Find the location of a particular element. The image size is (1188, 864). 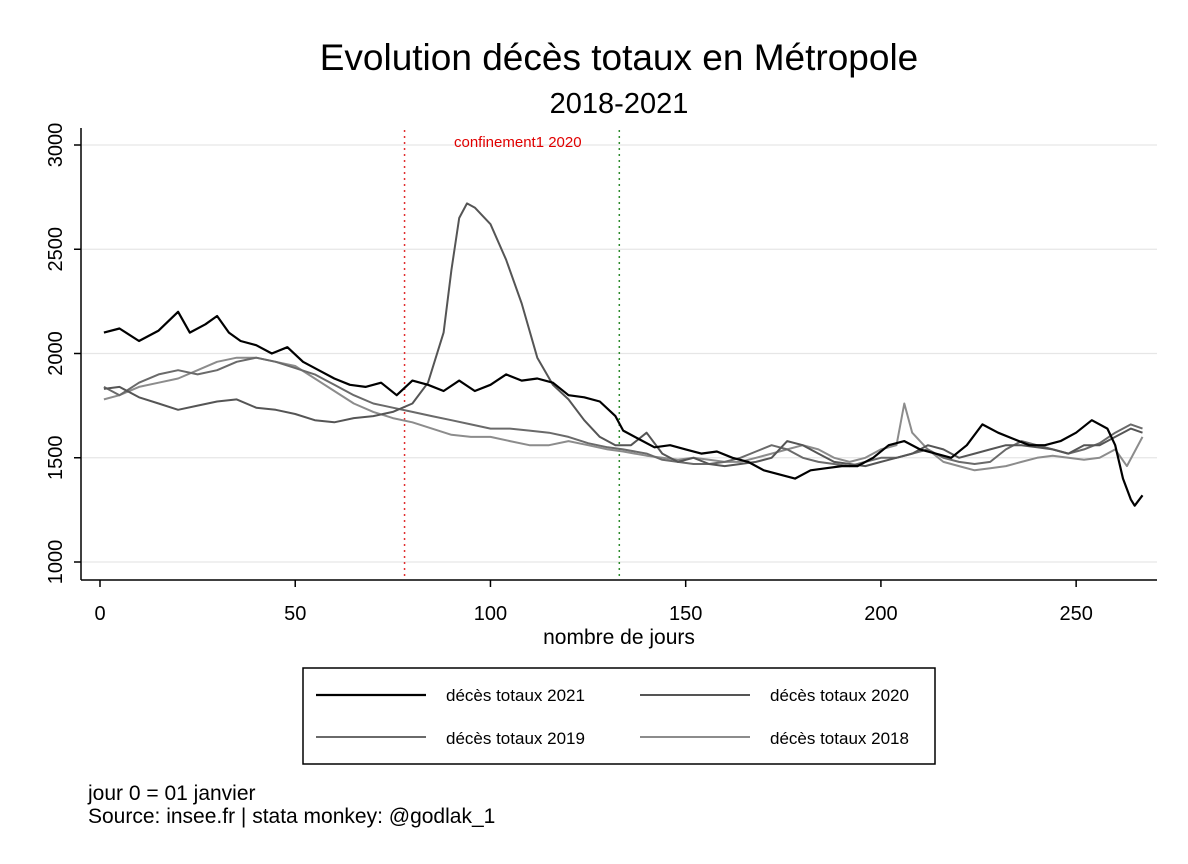

x-tick-label-0: 0 is located at coordinates (99, 614).